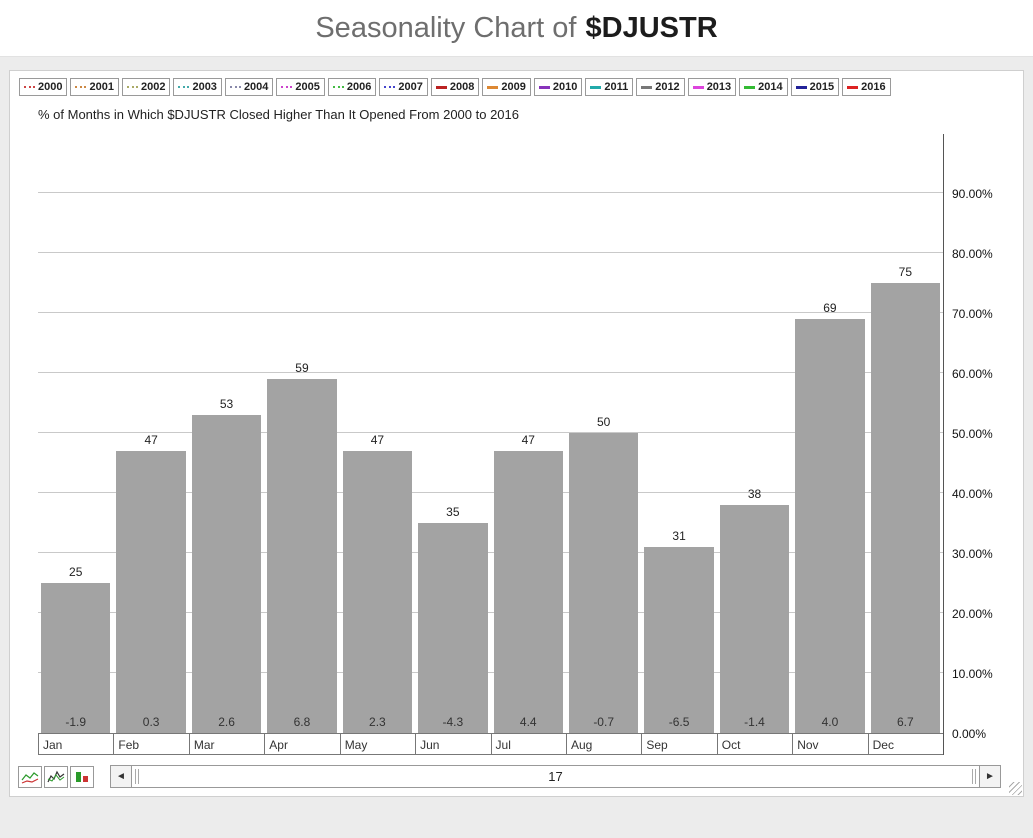  Describe the element at coordinates (137, 776) in the screenshot. I see `scrollbar-left-grip-icon` at that location.